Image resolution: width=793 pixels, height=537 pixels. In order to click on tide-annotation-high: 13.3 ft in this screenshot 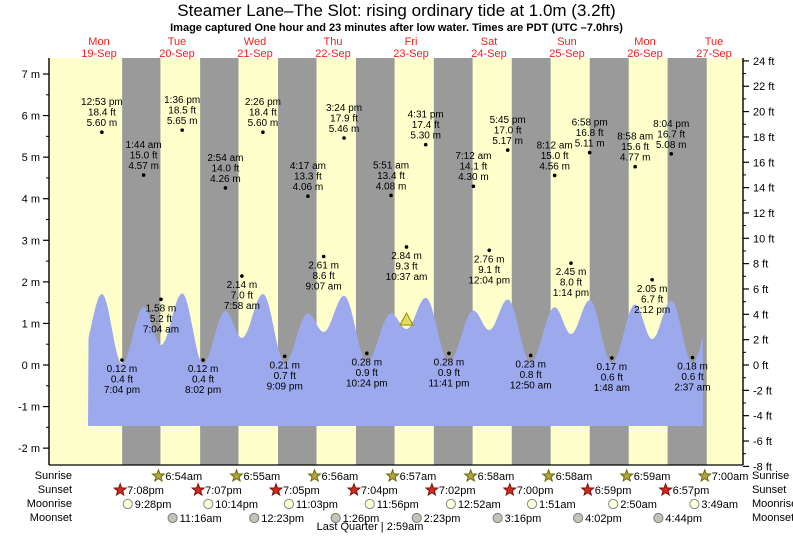, I will do `click(308, 177)`.